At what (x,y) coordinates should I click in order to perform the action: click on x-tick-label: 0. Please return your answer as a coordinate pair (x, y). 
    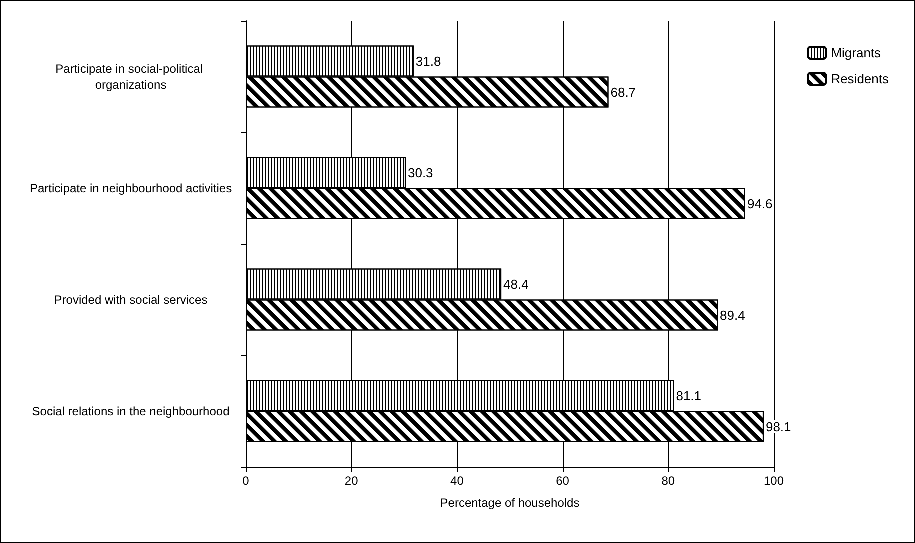
    Looking at the image, I should click on (246, 481).